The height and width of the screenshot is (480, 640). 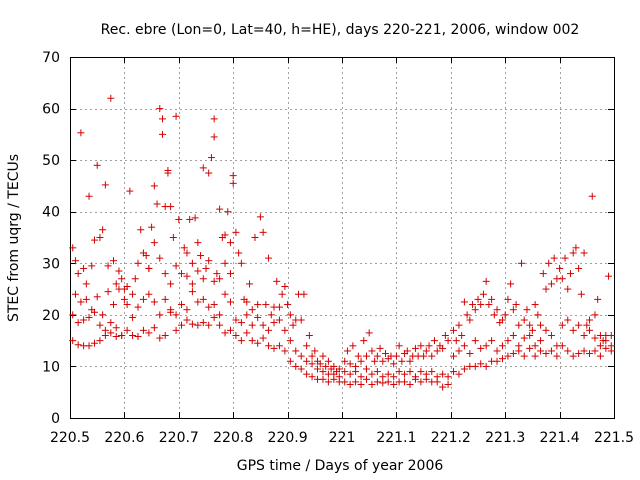 I want to click on y-tick-label: 40, so click(x=51, y=213).